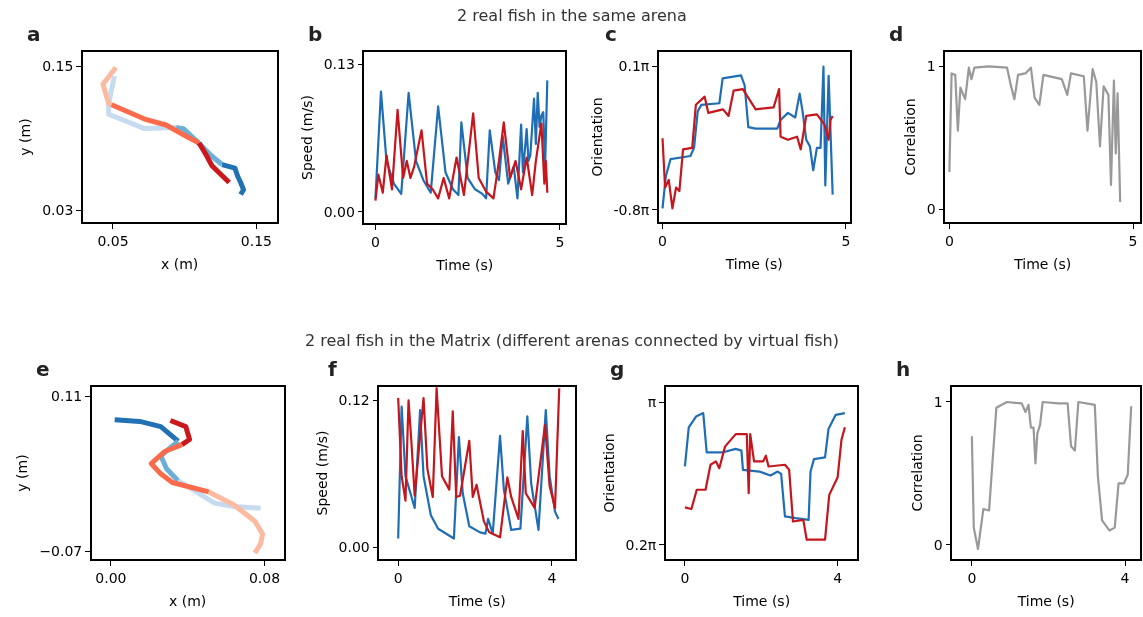  I want to click on y-tick-label: 0.11, so click(67, 396).